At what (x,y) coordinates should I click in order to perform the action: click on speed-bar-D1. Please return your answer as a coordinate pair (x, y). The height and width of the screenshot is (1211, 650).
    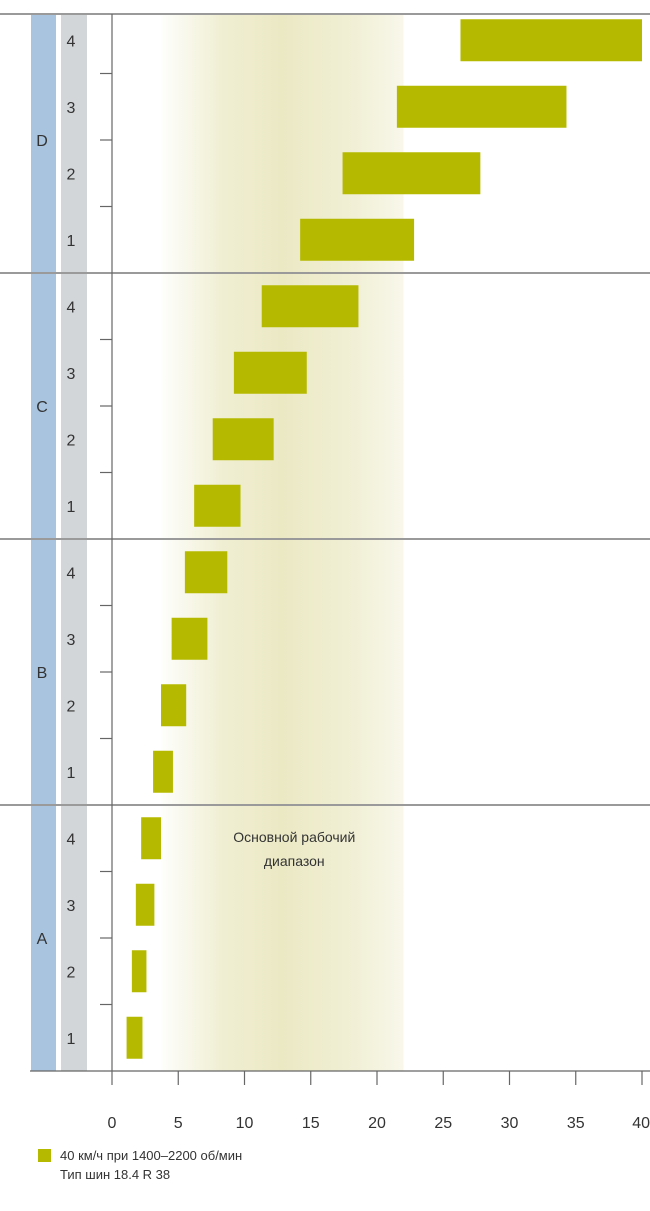
    Looking at the image, I should click on (357, 239).